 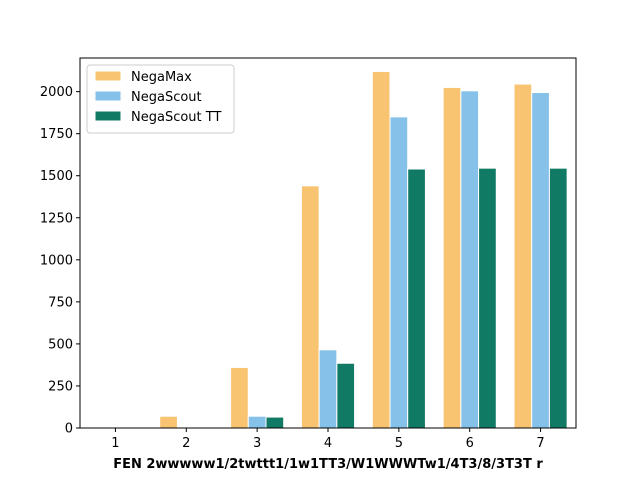 What do you see at coordinates (257, 443) in the screenshot?
I see `x-tick-label: 3` at bounding box center [257, 443].